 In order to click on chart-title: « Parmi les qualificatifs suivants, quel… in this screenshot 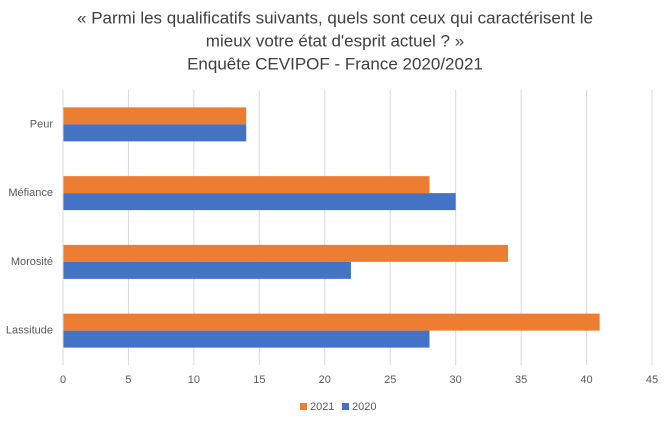, I will do `click(335, 17)`.